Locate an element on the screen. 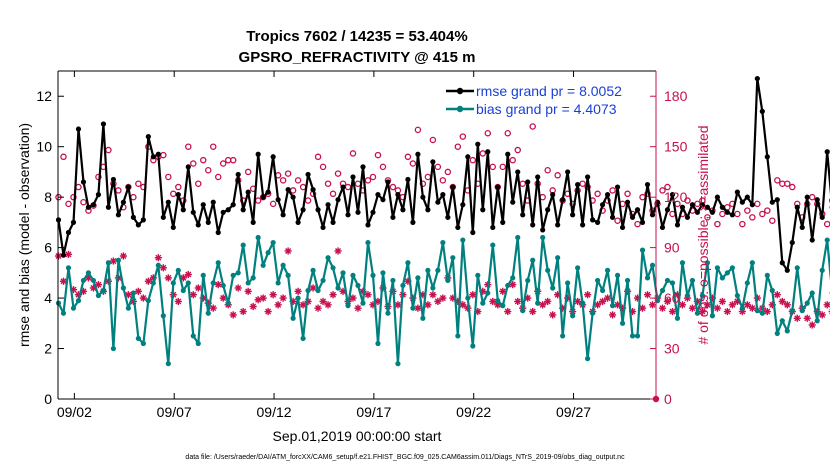 This screenshot has height=470, width=830. y-right-tick-label: 0 is located at coordinates (668, 399).